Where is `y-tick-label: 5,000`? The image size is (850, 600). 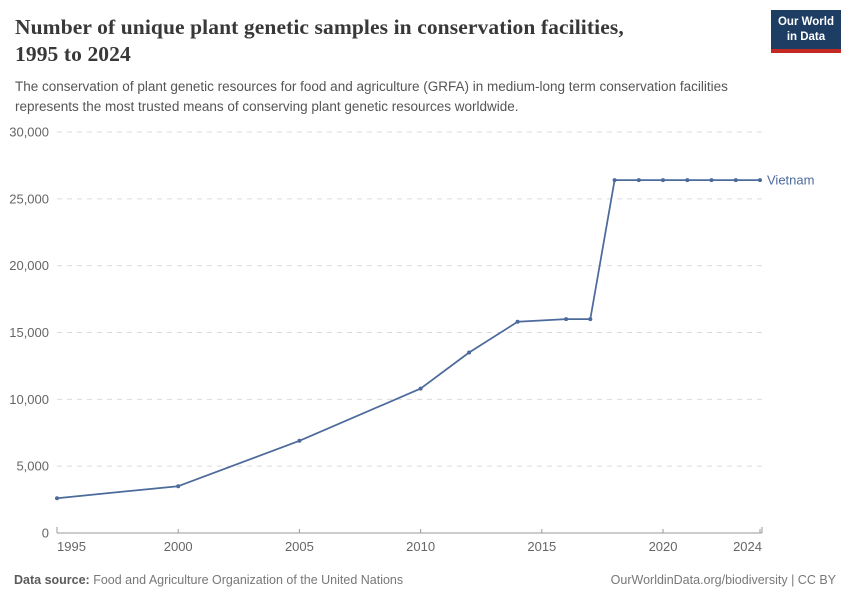 y-tick-label: 5,000 is located at coordinates (32, 466).